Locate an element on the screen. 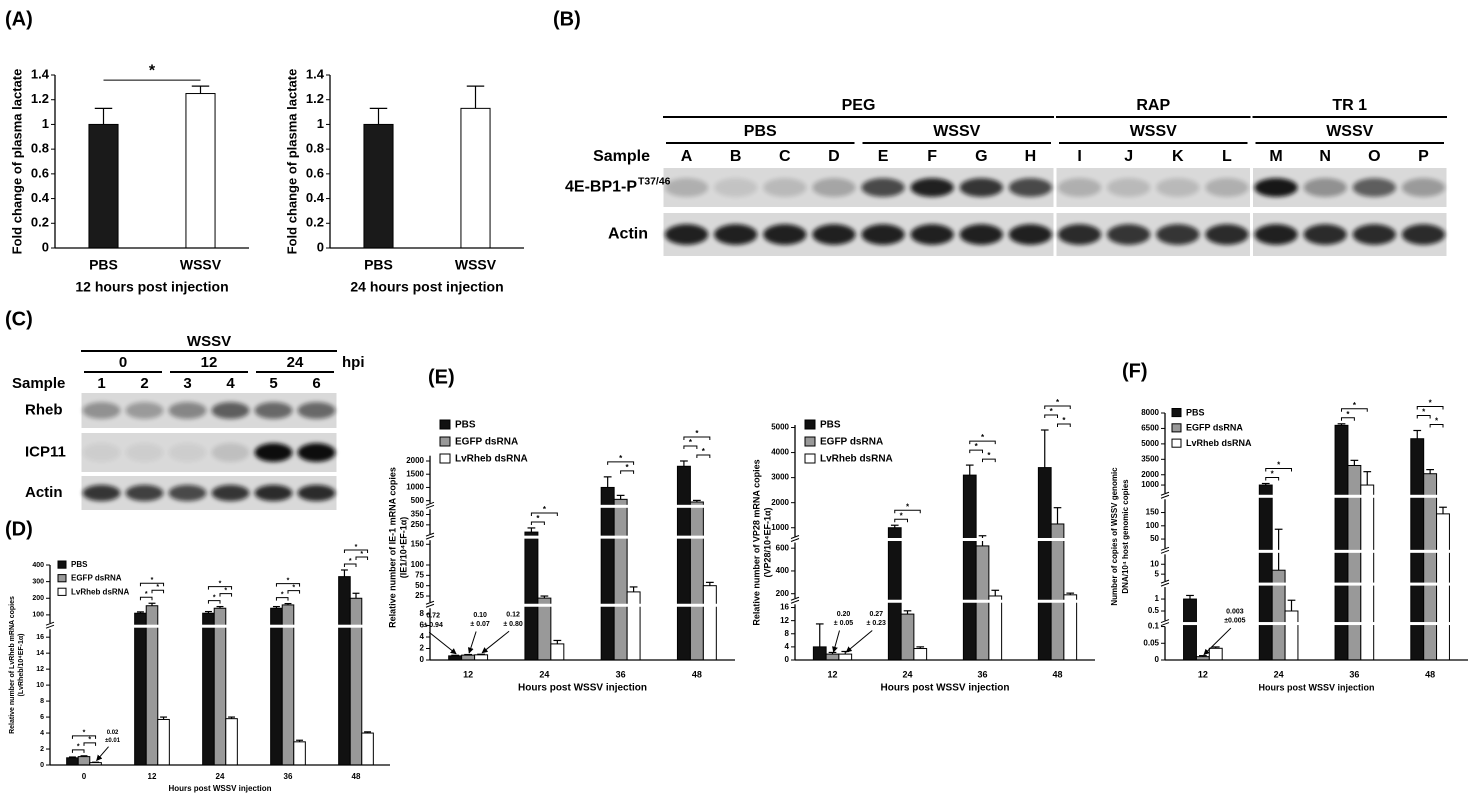 The height and width of the screenshot is (800, 1478). y-tick-label: 6500 is located at coordinates (1150, 428).